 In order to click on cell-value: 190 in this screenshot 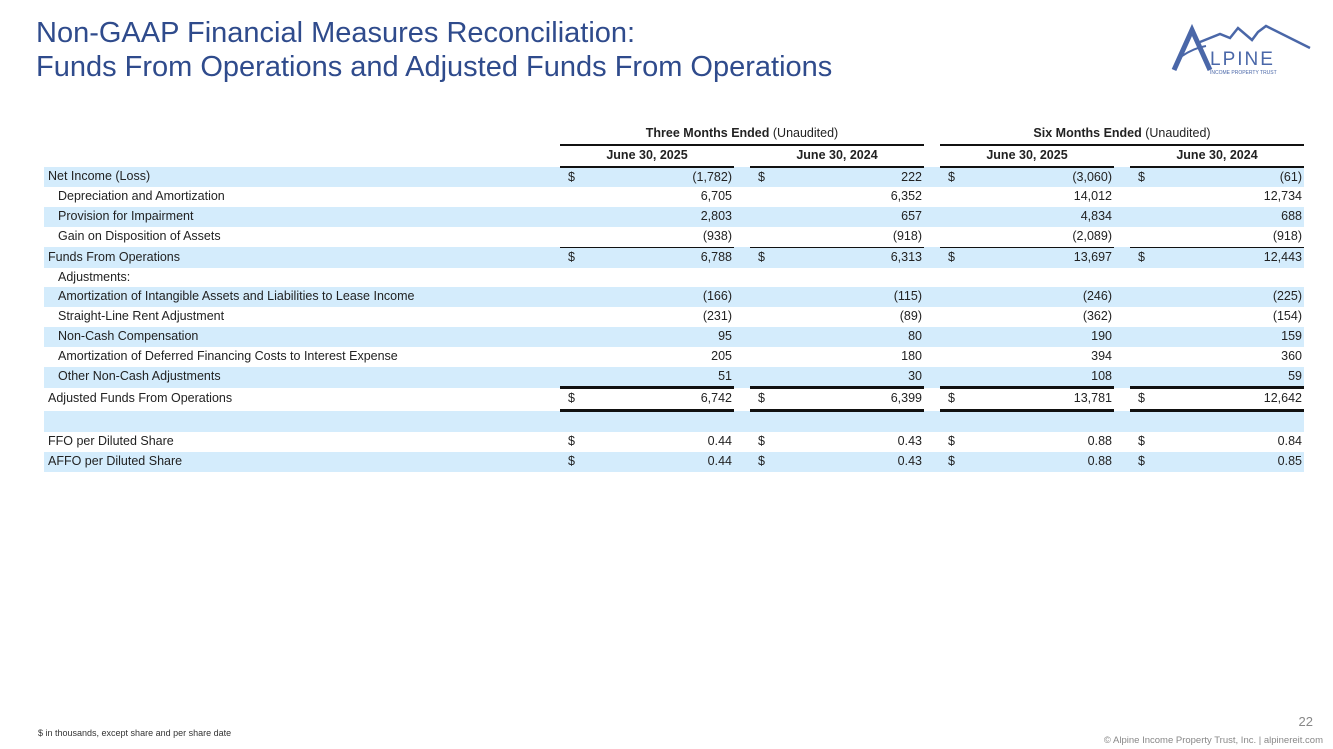, I will do `click(1041, 336)`.